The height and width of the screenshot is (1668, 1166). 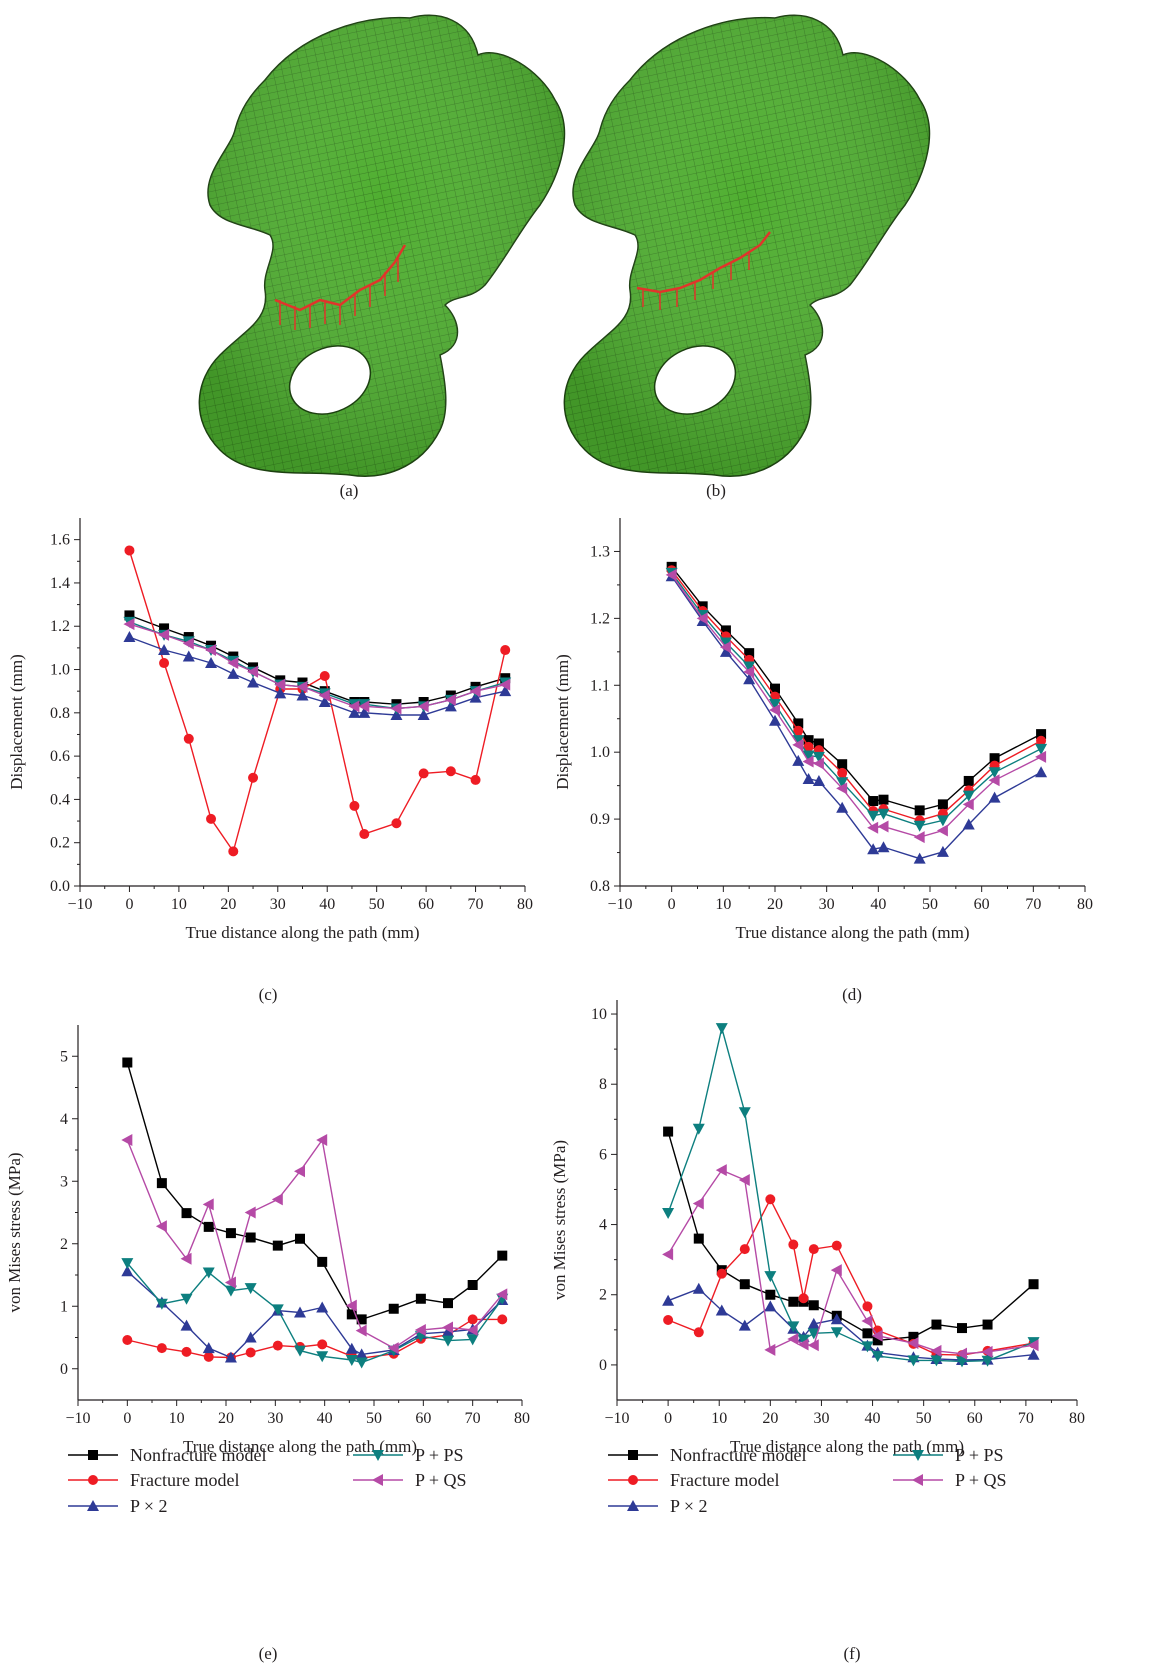 I want to click on chart-f-series-p-ps, so click(x=851, y=1195).